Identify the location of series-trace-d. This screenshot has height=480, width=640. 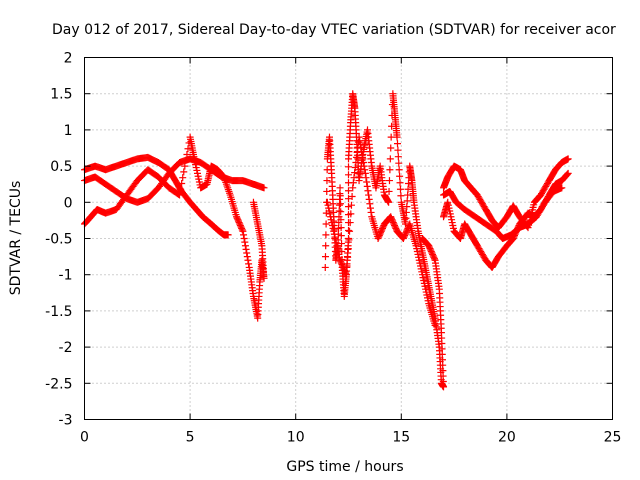
(384, 240).